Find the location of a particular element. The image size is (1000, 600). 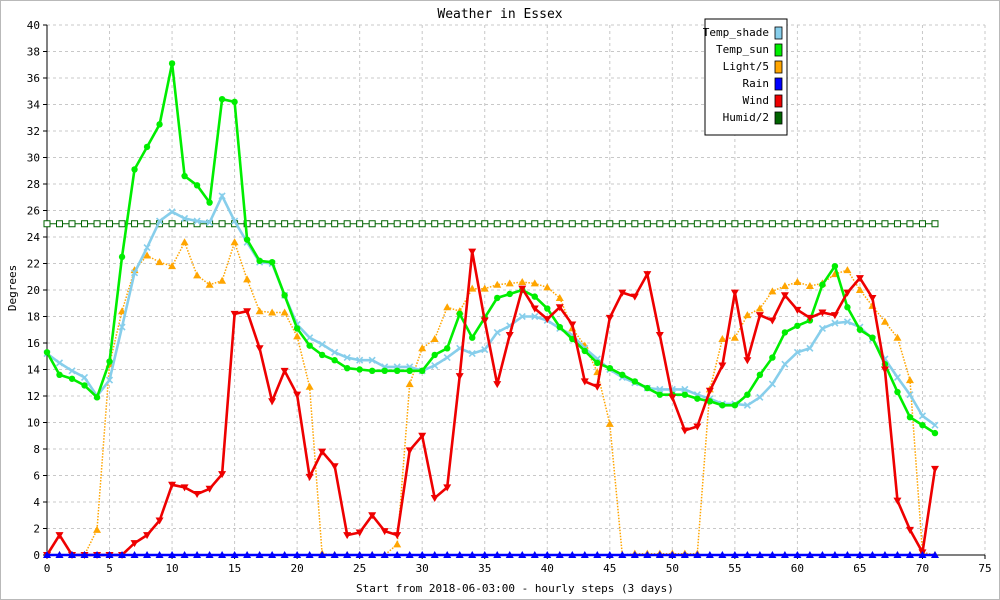

y-tick-label: 24 is located at coordinates (34, 237).